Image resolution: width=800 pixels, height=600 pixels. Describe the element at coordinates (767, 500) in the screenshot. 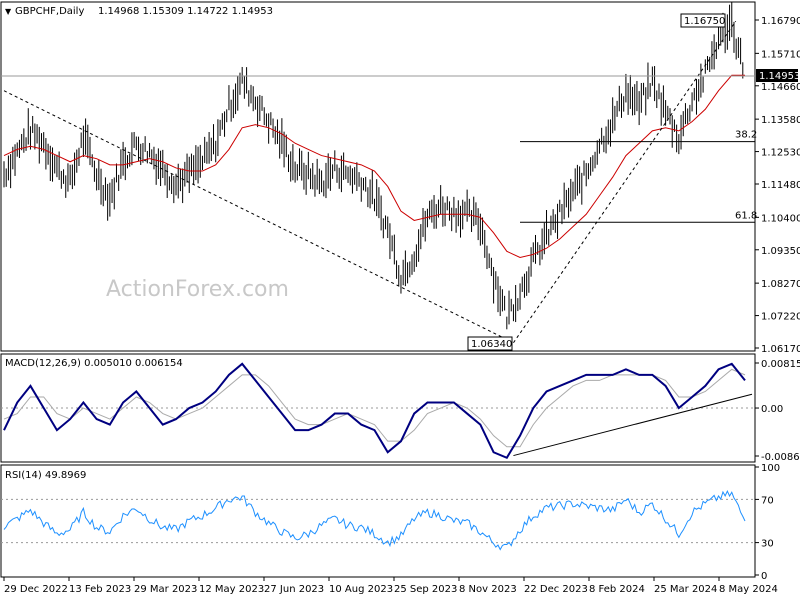

I see `rsi-tick-label: 70` at that location.